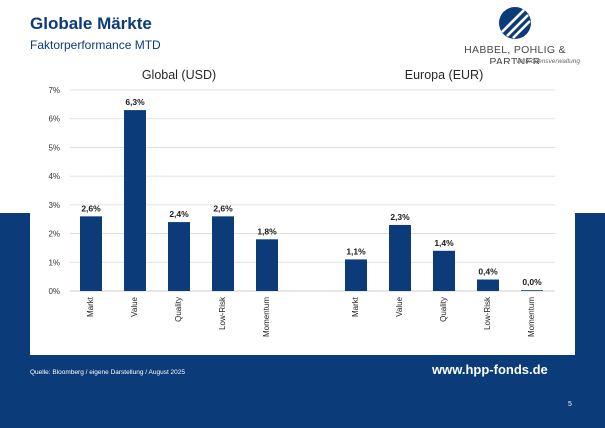  Describe the element at coordinates (444, 243) in the screenshot. I see `data-label: 1,4%` at that location.